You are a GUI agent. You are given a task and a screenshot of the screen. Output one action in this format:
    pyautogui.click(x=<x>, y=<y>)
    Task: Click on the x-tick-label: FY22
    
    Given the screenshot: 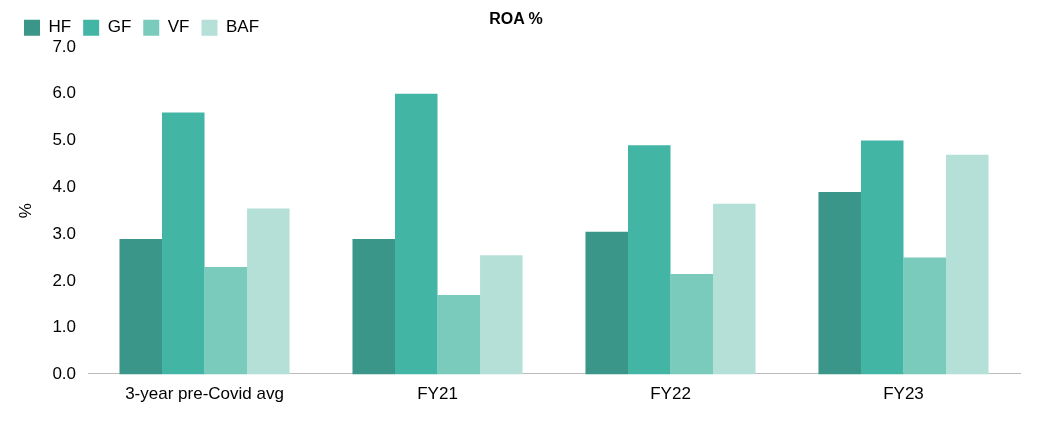 What is the action you would take?
    pyautogui.click(x=670, y=393)
    